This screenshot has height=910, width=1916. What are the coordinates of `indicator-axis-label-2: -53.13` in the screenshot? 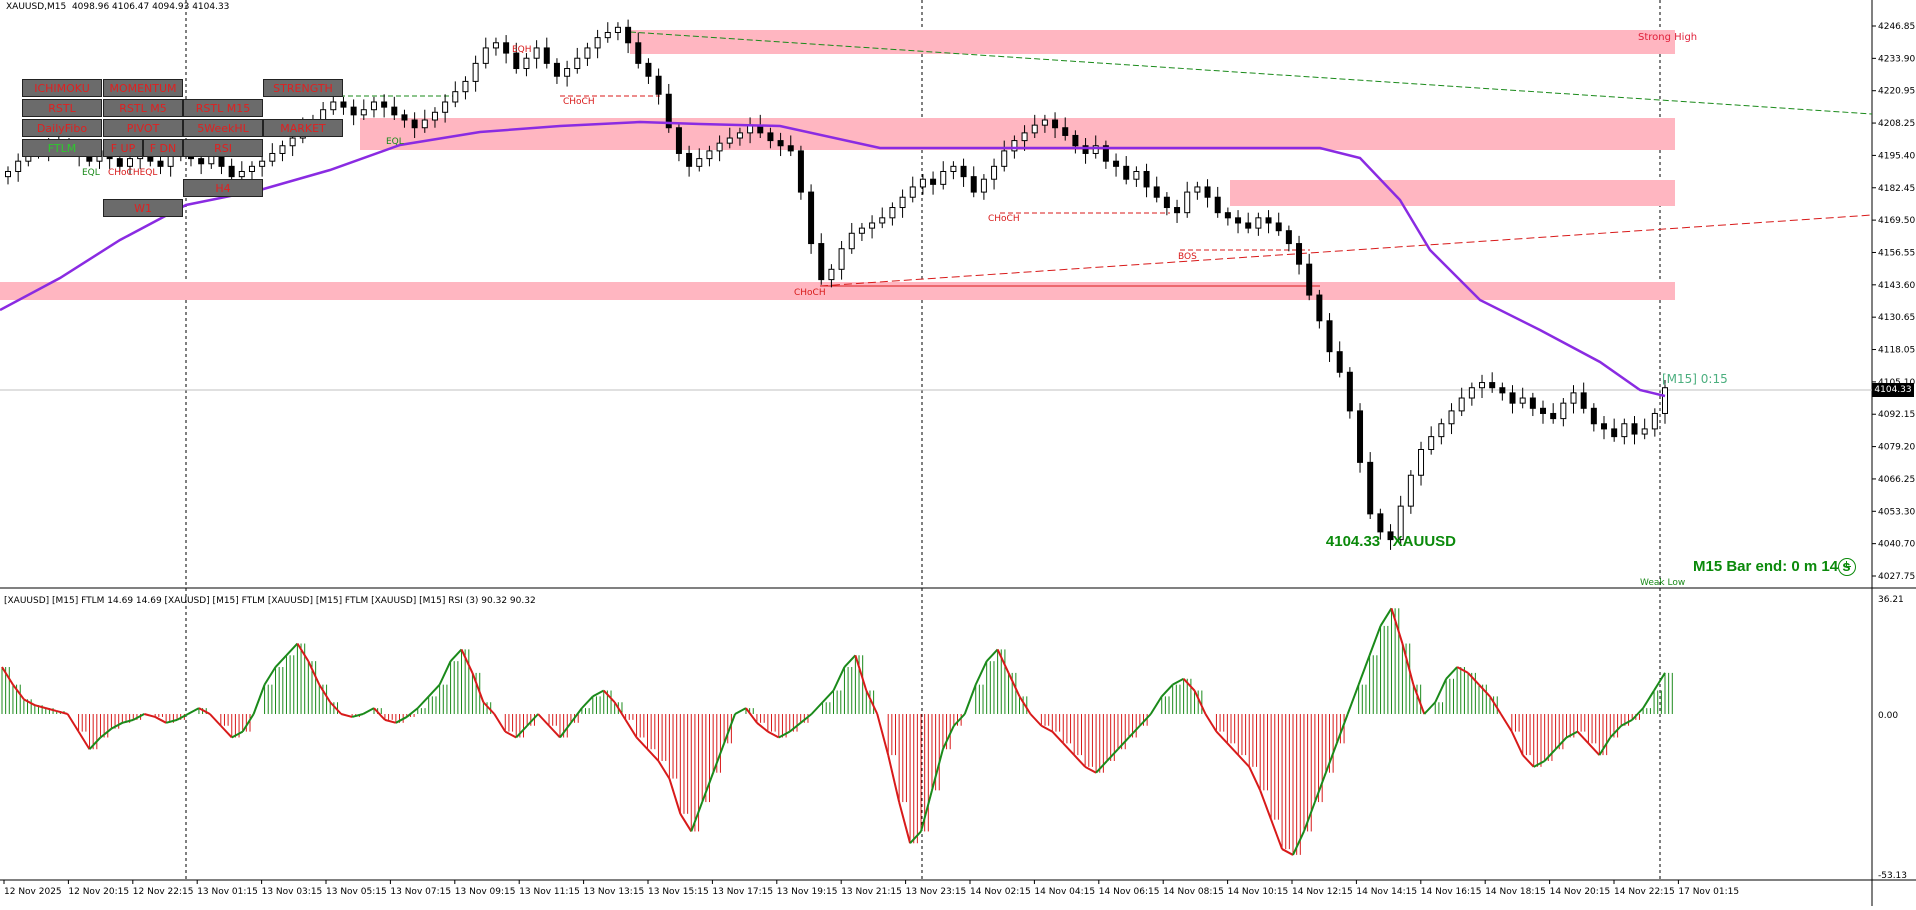 It's located at (1892, 876).